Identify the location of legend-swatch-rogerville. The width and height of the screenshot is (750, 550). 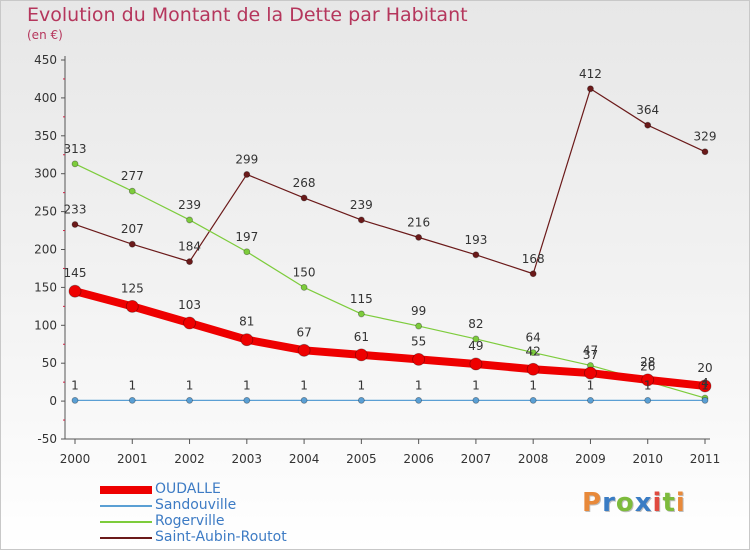
(126, 522).